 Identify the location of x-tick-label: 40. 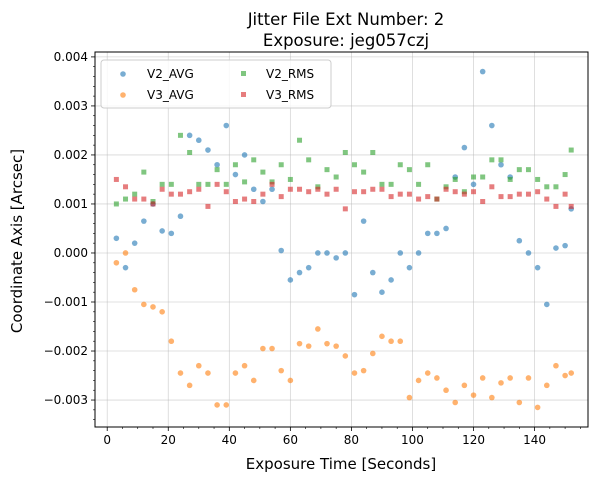
(229, 440).